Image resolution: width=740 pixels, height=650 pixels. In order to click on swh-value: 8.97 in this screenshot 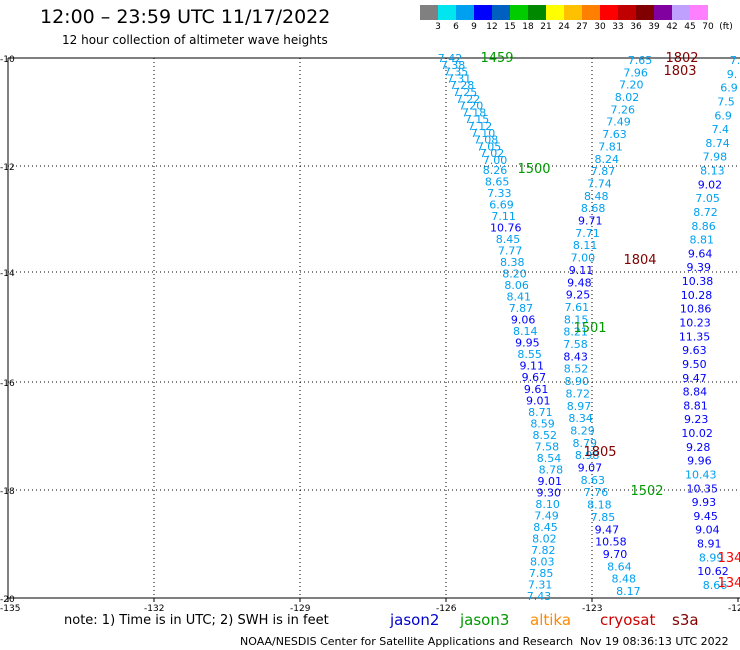, I will do `click(579, 406)`.